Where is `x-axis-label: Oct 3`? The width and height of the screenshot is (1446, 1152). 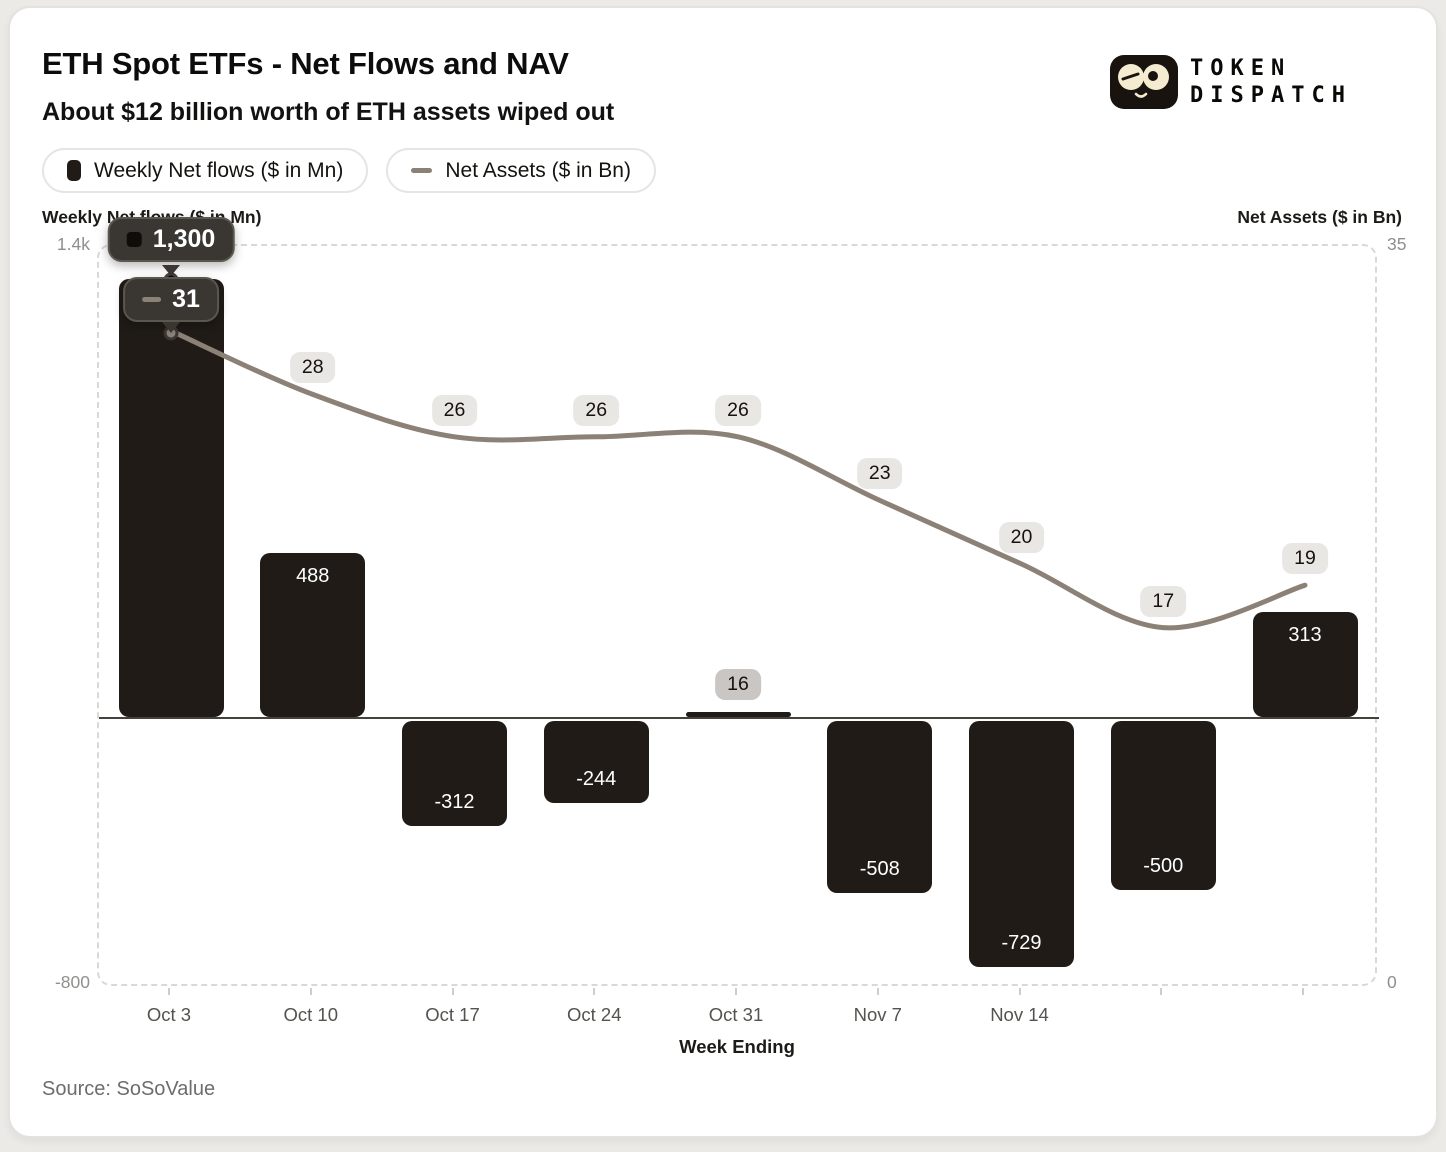 x-axis-label: Oct 3 is located at coordinates (169, 1014).